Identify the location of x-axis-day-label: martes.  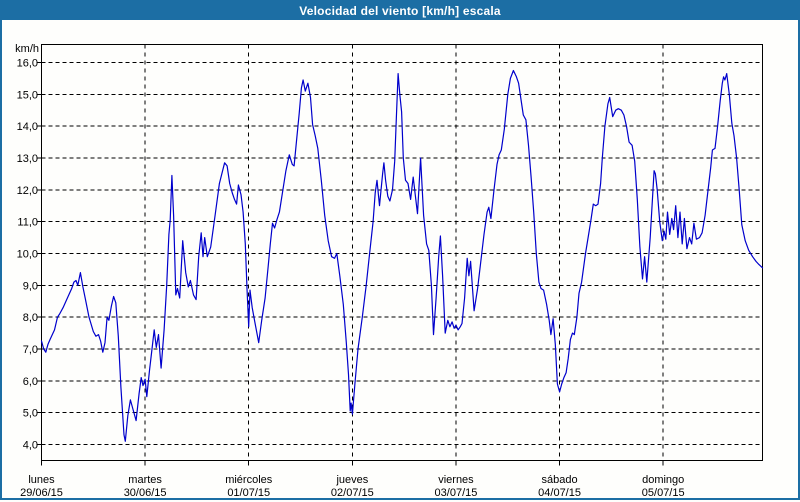
(145, 480).